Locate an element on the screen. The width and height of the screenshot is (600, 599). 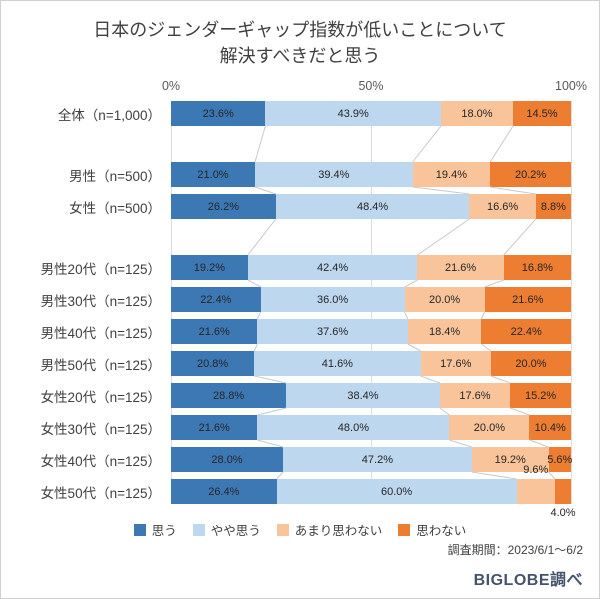
chart-row: 女性30代（n=125） 21.6% 48.0% 20.0% 10.4% is located at coordinates (291, 428).